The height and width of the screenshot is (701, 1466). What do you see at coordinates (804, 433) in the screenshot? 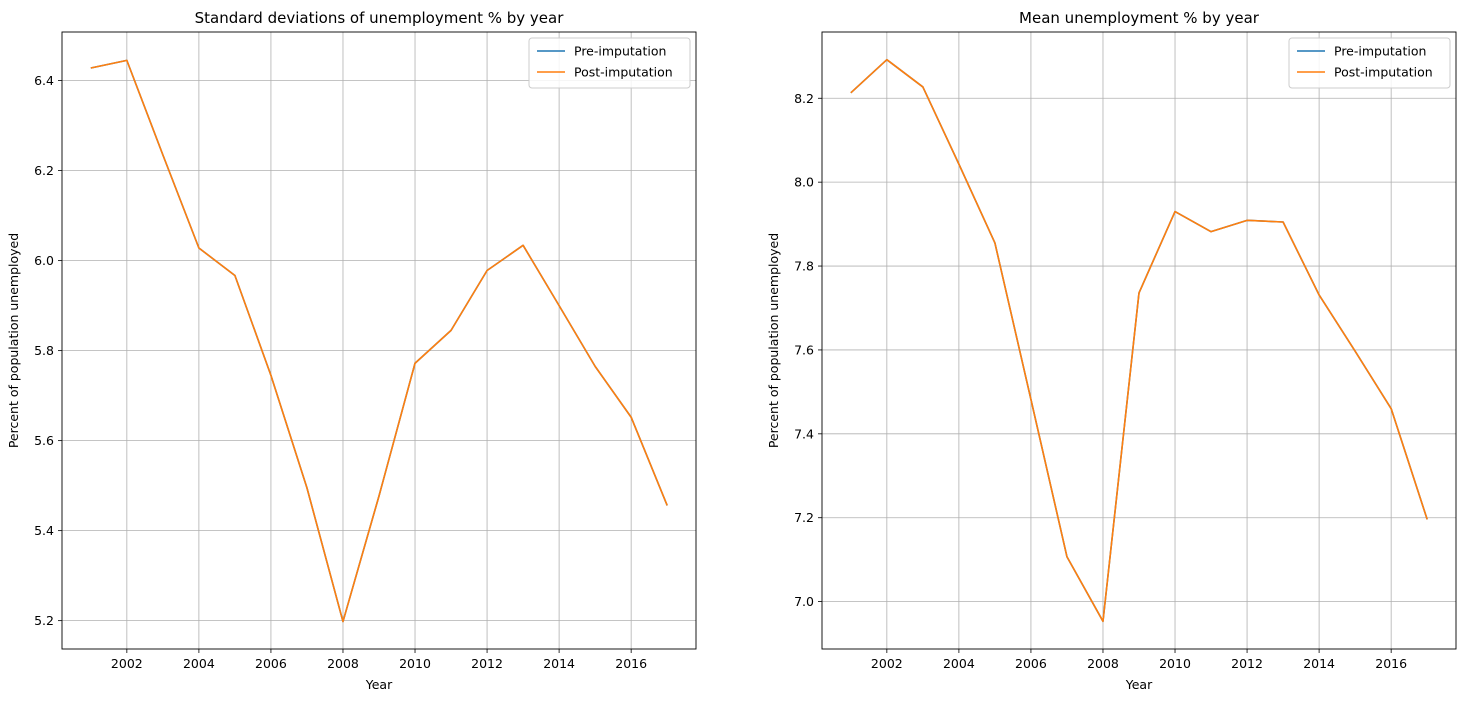
I see `y-tick-label: 7.4` at bounding box center [804, 433].